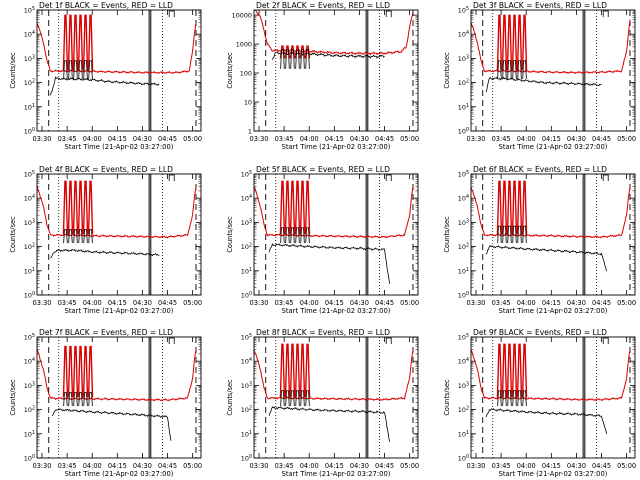 This screenshot has height=480, width=640. What do you see at coordinates (334, 139) in the screenshot?
I see `x-tick-label: 04:15` at bounding box center [334, 139].